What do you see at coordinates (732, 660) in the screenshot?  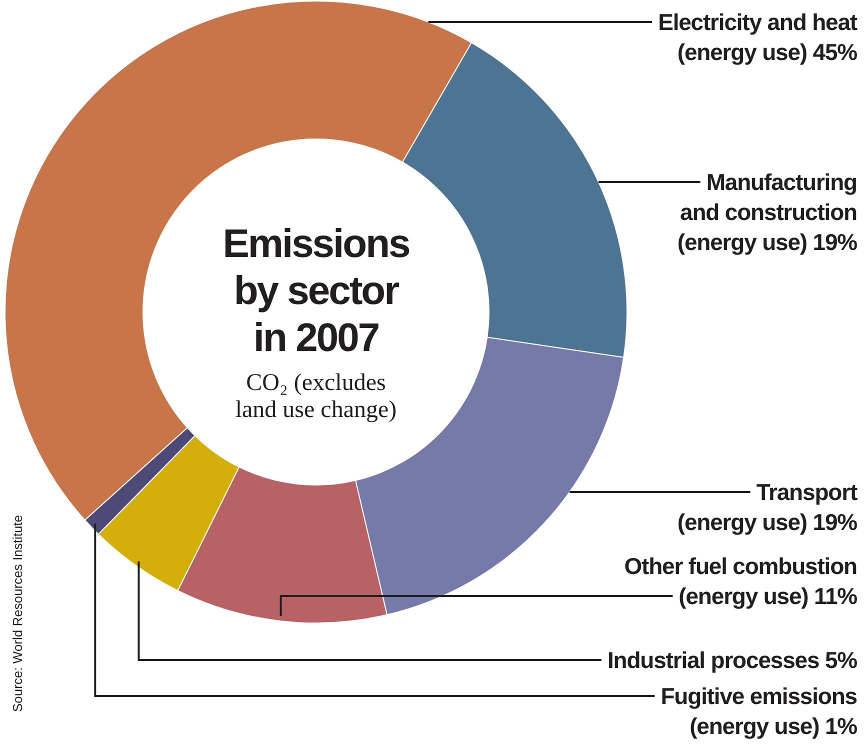 I see `slice-label: Industrial processes 5%` at bounding box center [732, 660].